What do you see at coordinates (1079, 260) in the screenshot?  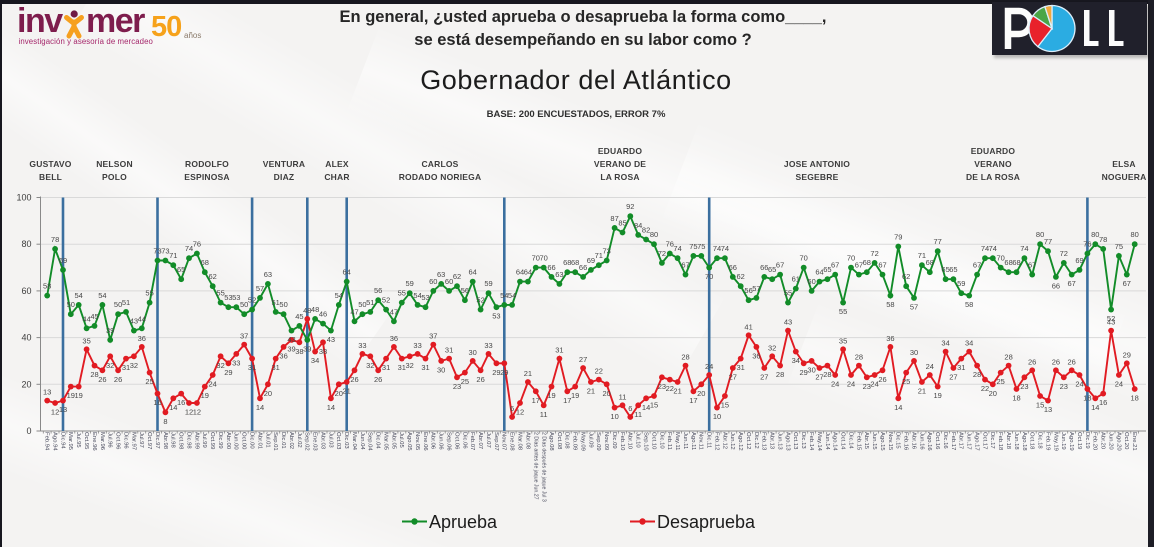 I see `svg-text: 69` at bounding box center [1079, 260].